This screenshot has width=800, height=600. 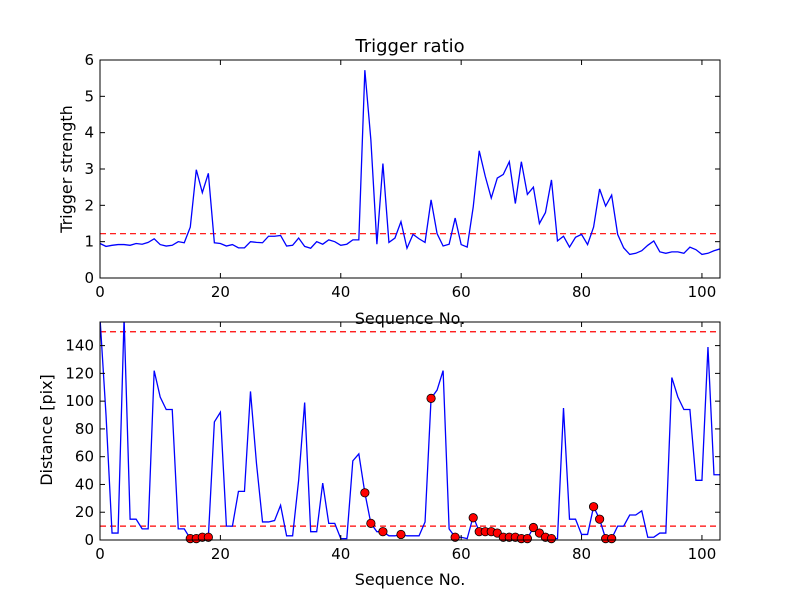 What do you see at coordinates (89, 96) in the screenshot?
I see `y-tick-label: 5` at bounding box center [89, 96].